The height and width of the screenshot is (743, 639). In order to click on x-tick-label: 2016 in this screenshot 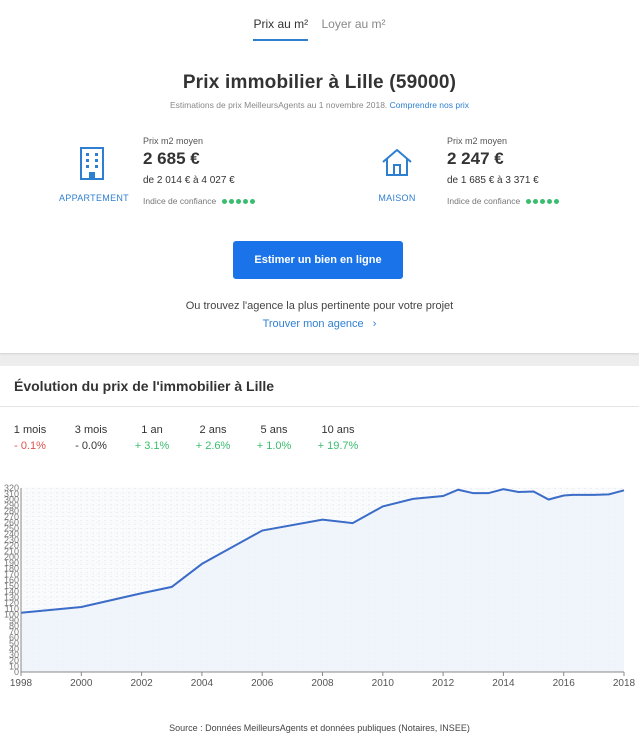, I will do `click(564, 683)`.